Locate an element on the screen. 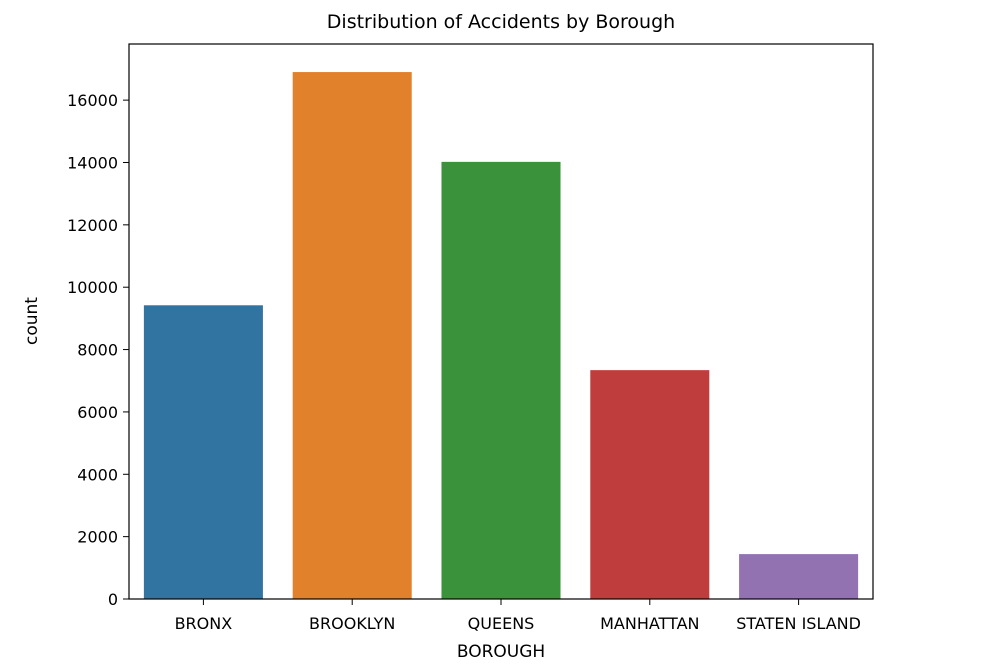  x-tick-label-brooklyn: BROOKLYN is located at coordinates (352, 623).